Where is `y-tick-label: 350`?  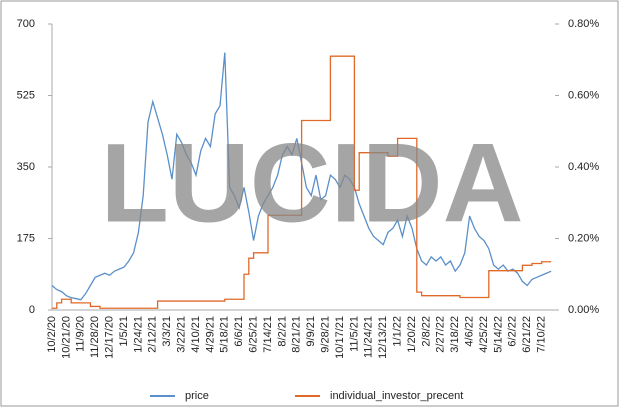
y-tick-label: 350 is located at coordinates (26, 167).